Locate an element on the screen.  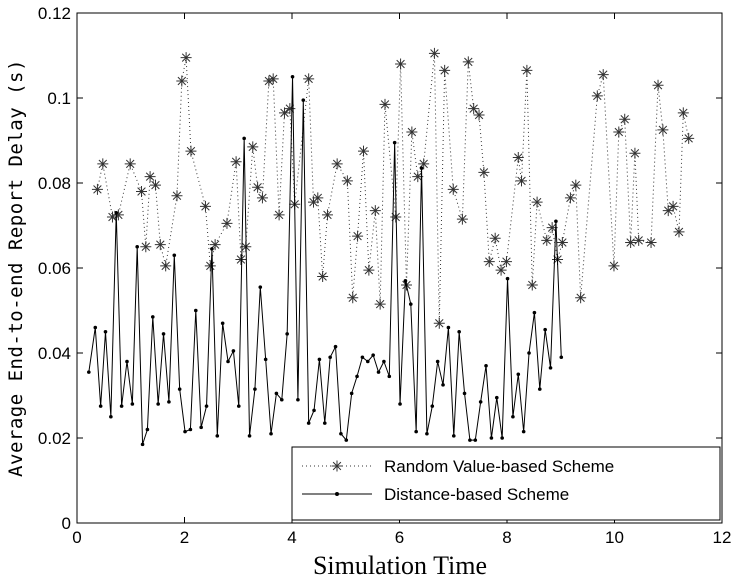
x-tick-label: 2 is located at coordinates (184, 537).